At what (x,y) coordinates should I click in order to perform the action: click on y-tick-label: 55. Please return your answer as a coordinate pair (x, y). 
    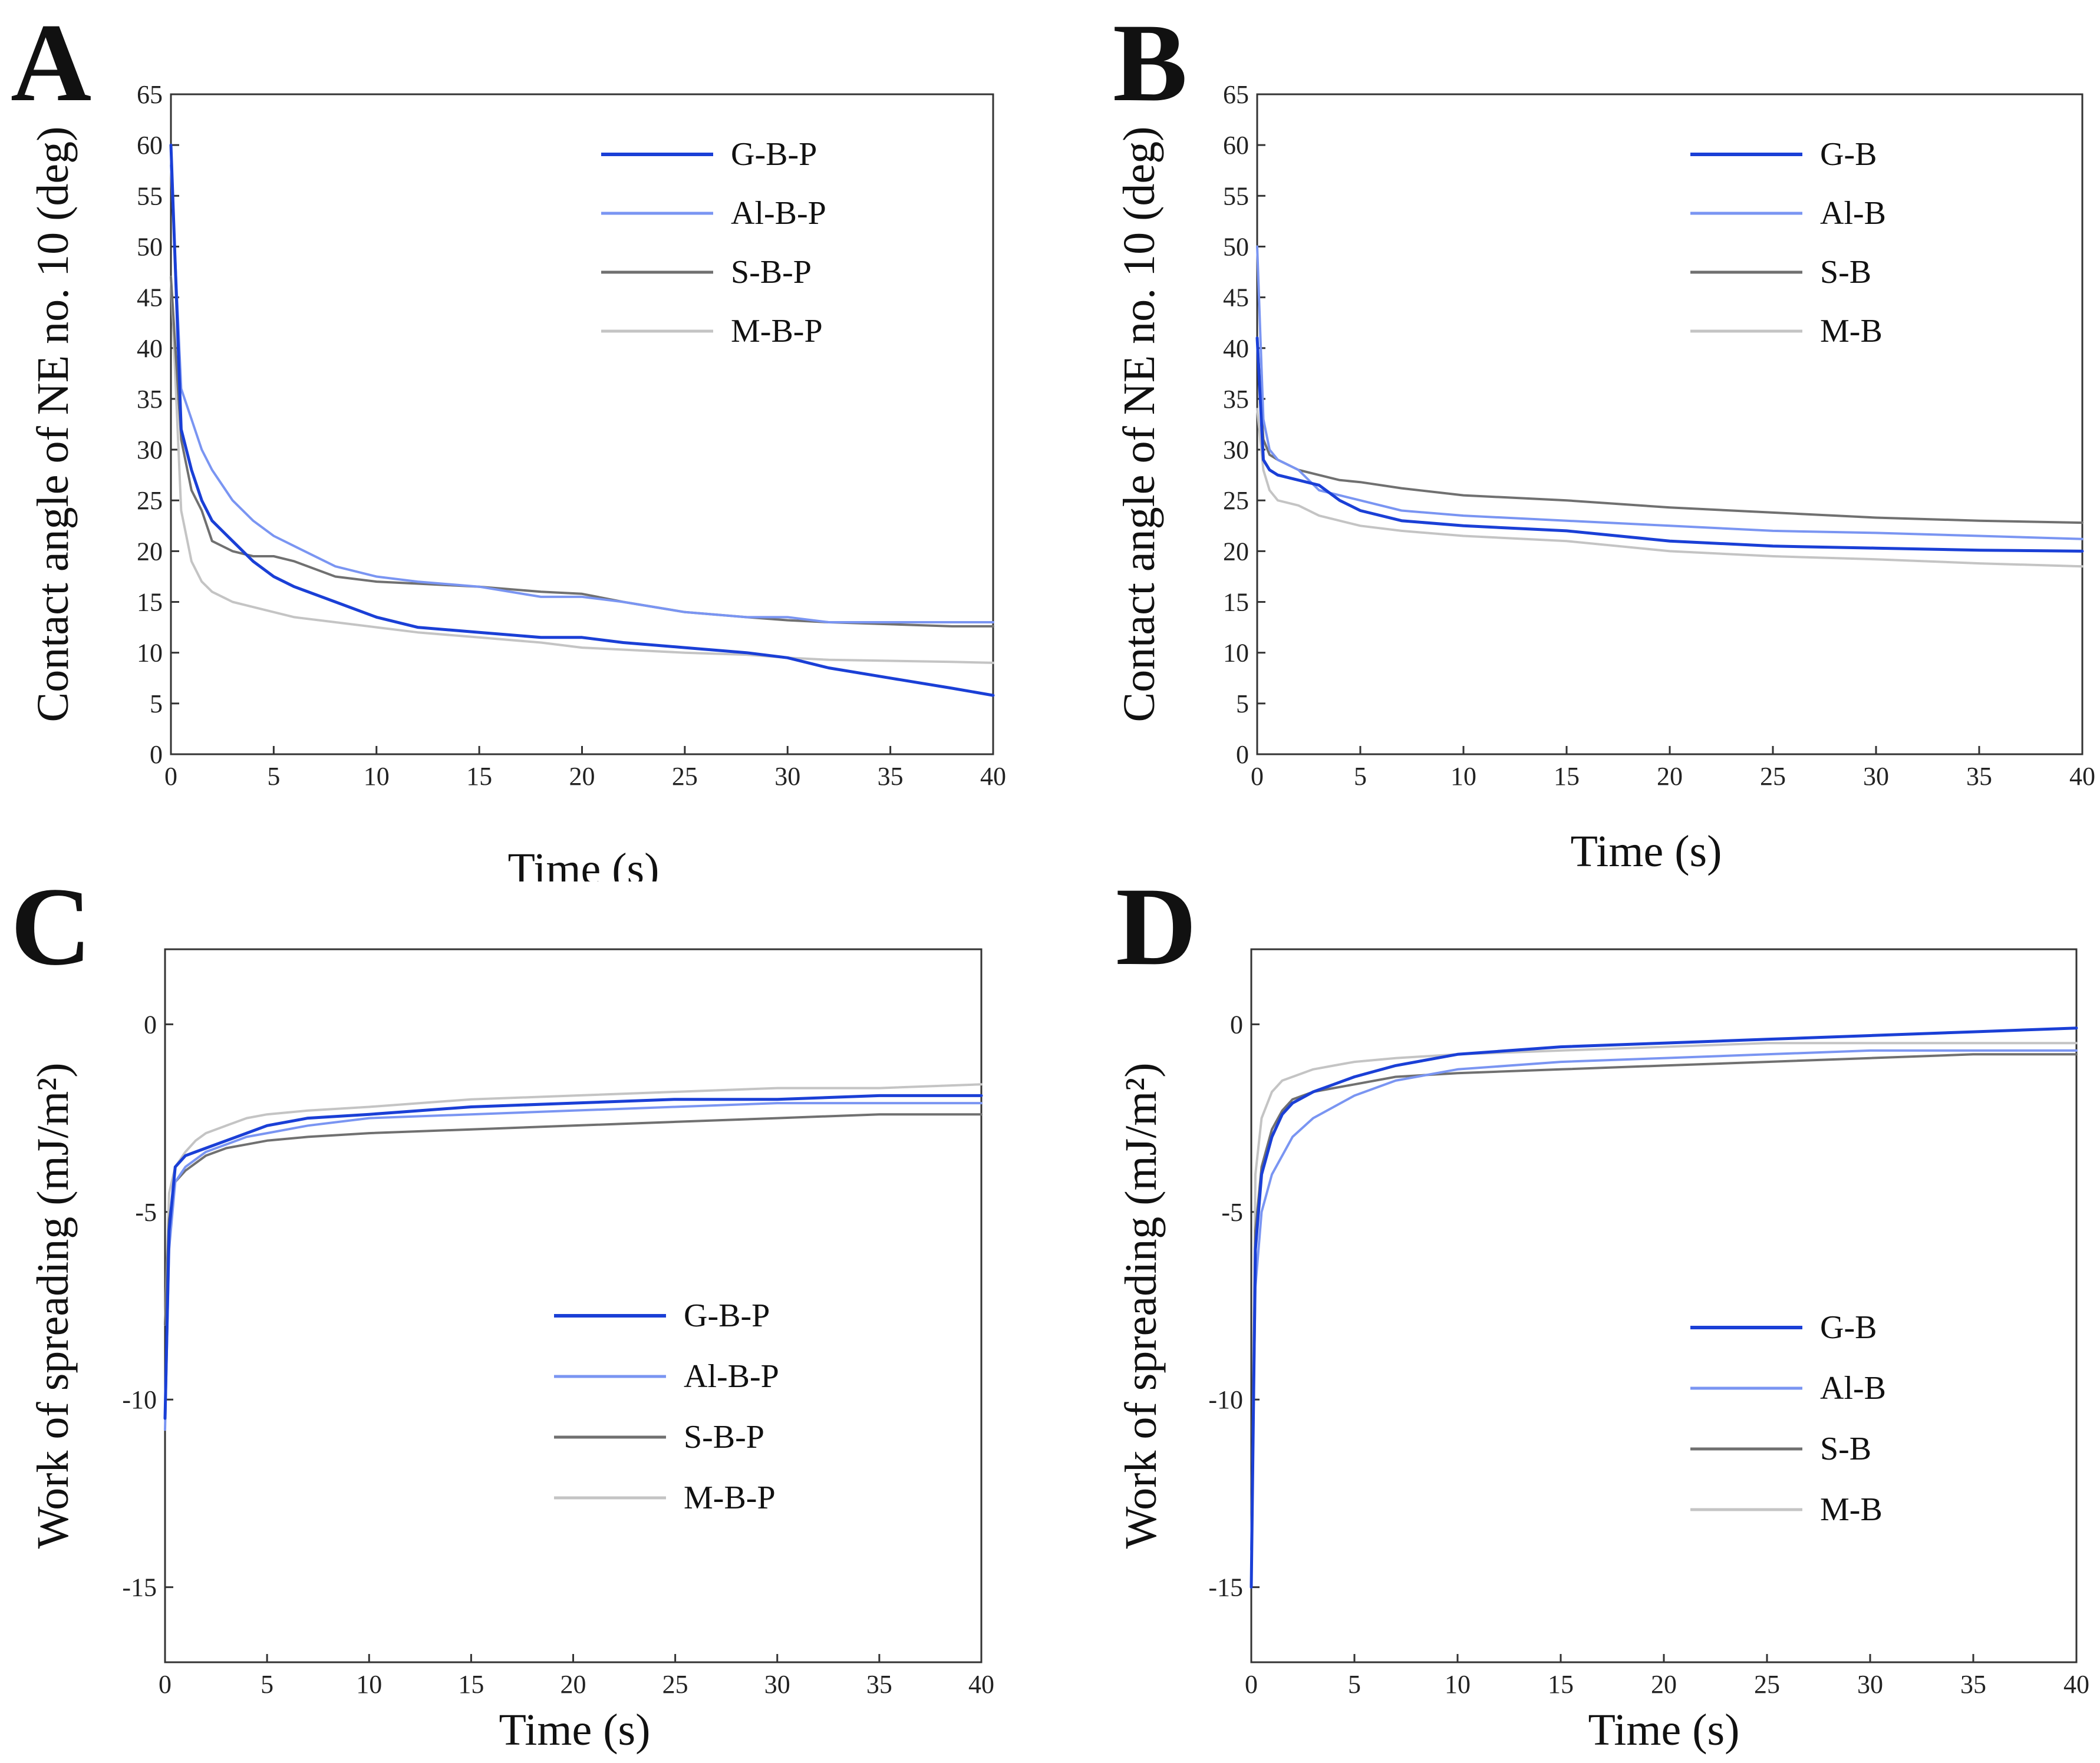
    Looking at the image, I should click on (150, 195).